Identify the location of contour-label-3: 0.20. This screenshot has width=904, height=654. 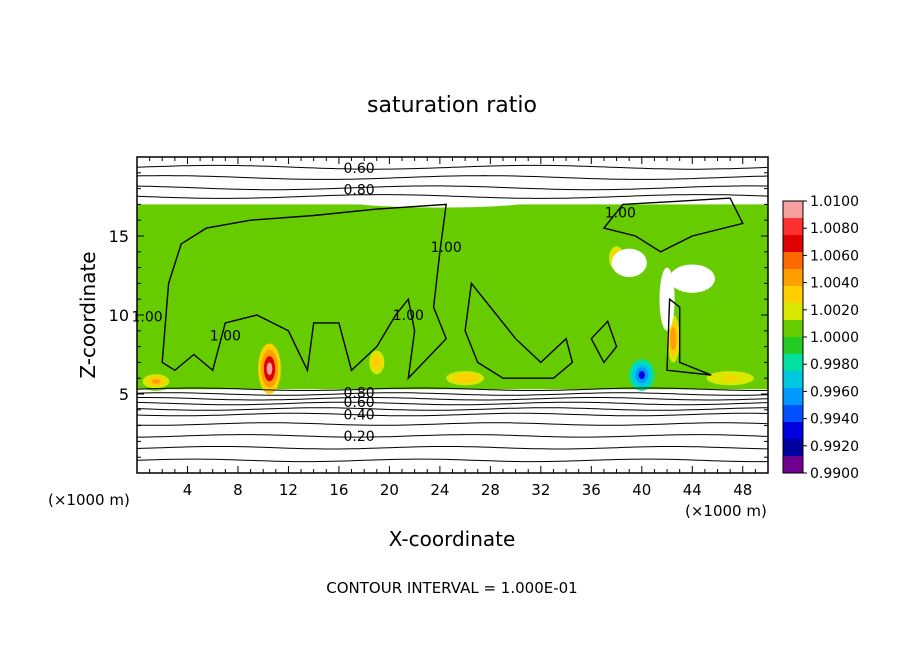
(359, 437).